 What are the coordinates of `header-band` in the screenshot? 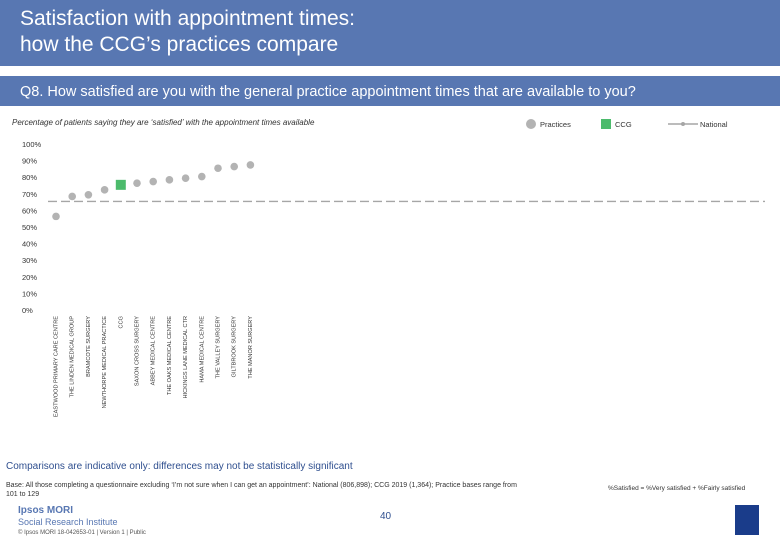 It's located at (390, 33).